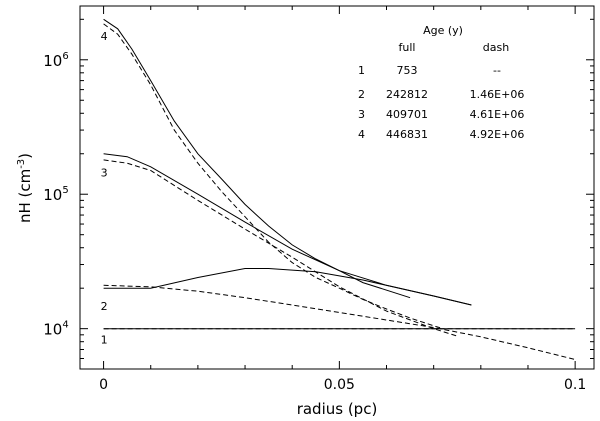 The height and width of the screenshot is (421, 600). What do you see at coordinates (361, 70) in the screenshot?
I see `age-table-row-id: 1` at bounding box center [361, 70].